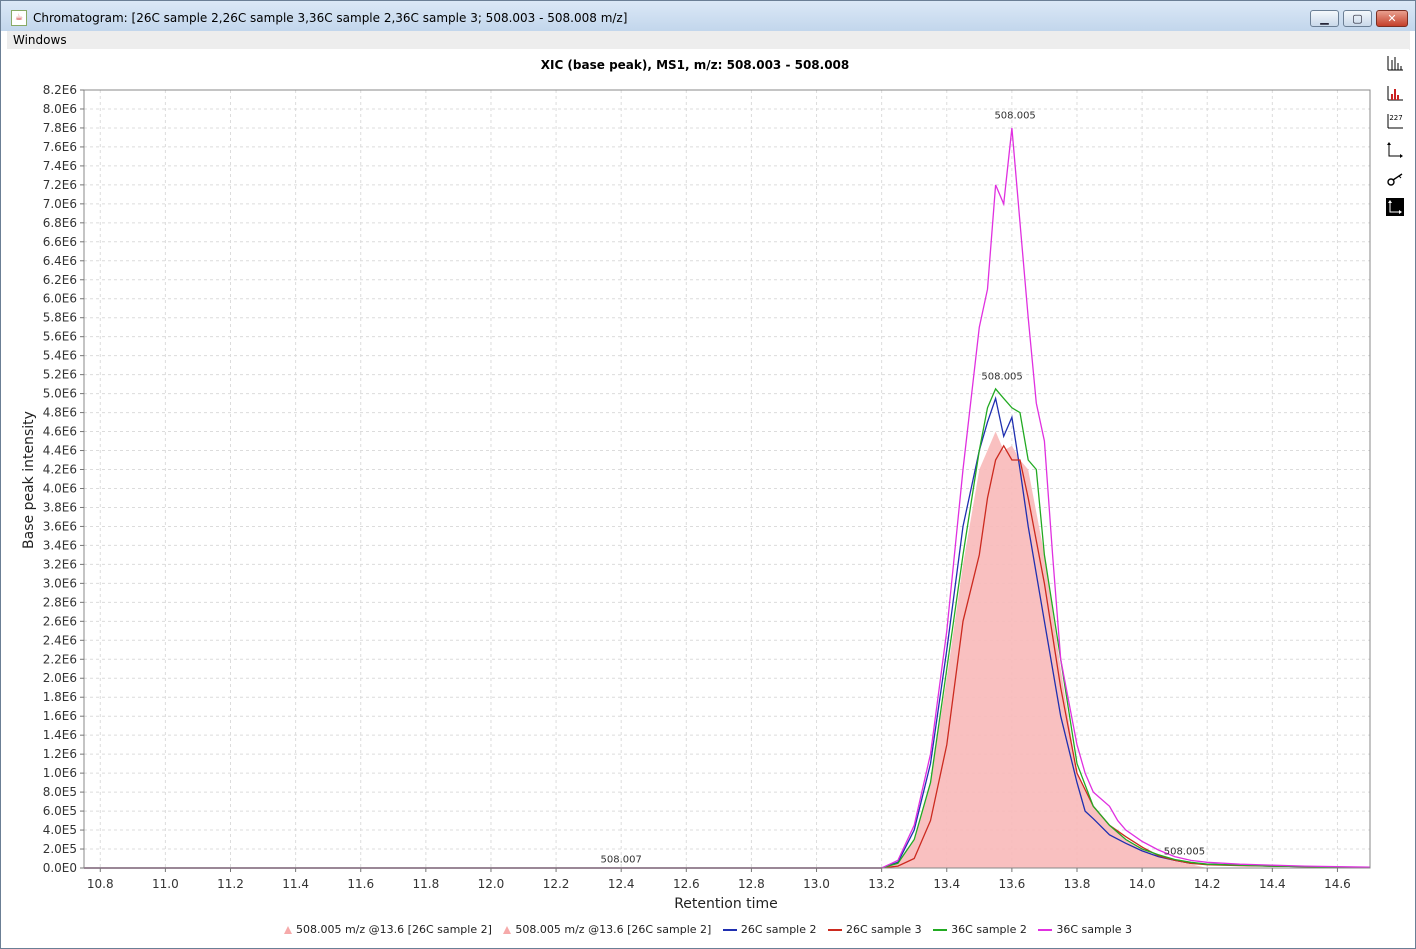 The width and height of the screenshot is (1416, 949). Describe the element at coordinates (1044, 649) in the screenshot. I see `peak-fill-area` at that location.